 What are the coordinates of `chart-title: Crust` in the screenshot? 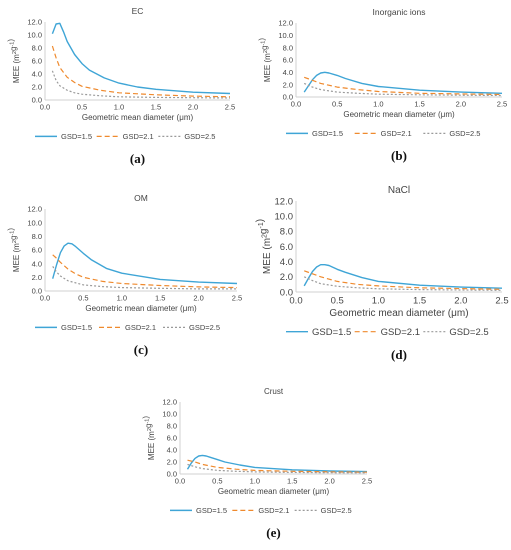 It's located at (274, 391).